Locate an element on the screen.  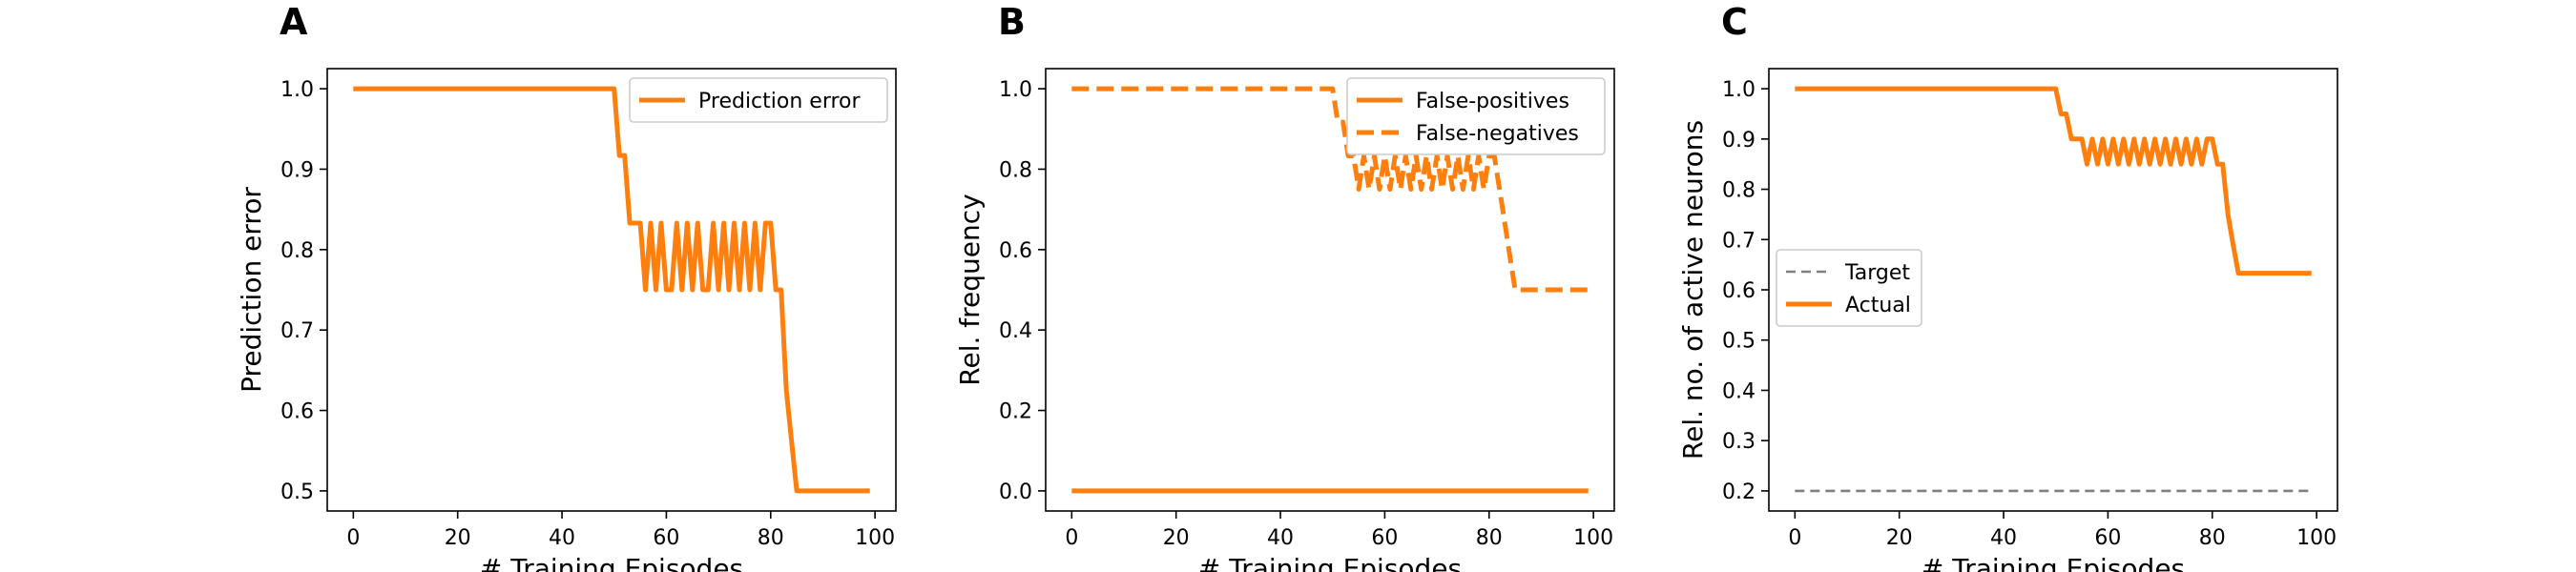
y-tick-label: 0.0 is located at coordinates (1015, 492).